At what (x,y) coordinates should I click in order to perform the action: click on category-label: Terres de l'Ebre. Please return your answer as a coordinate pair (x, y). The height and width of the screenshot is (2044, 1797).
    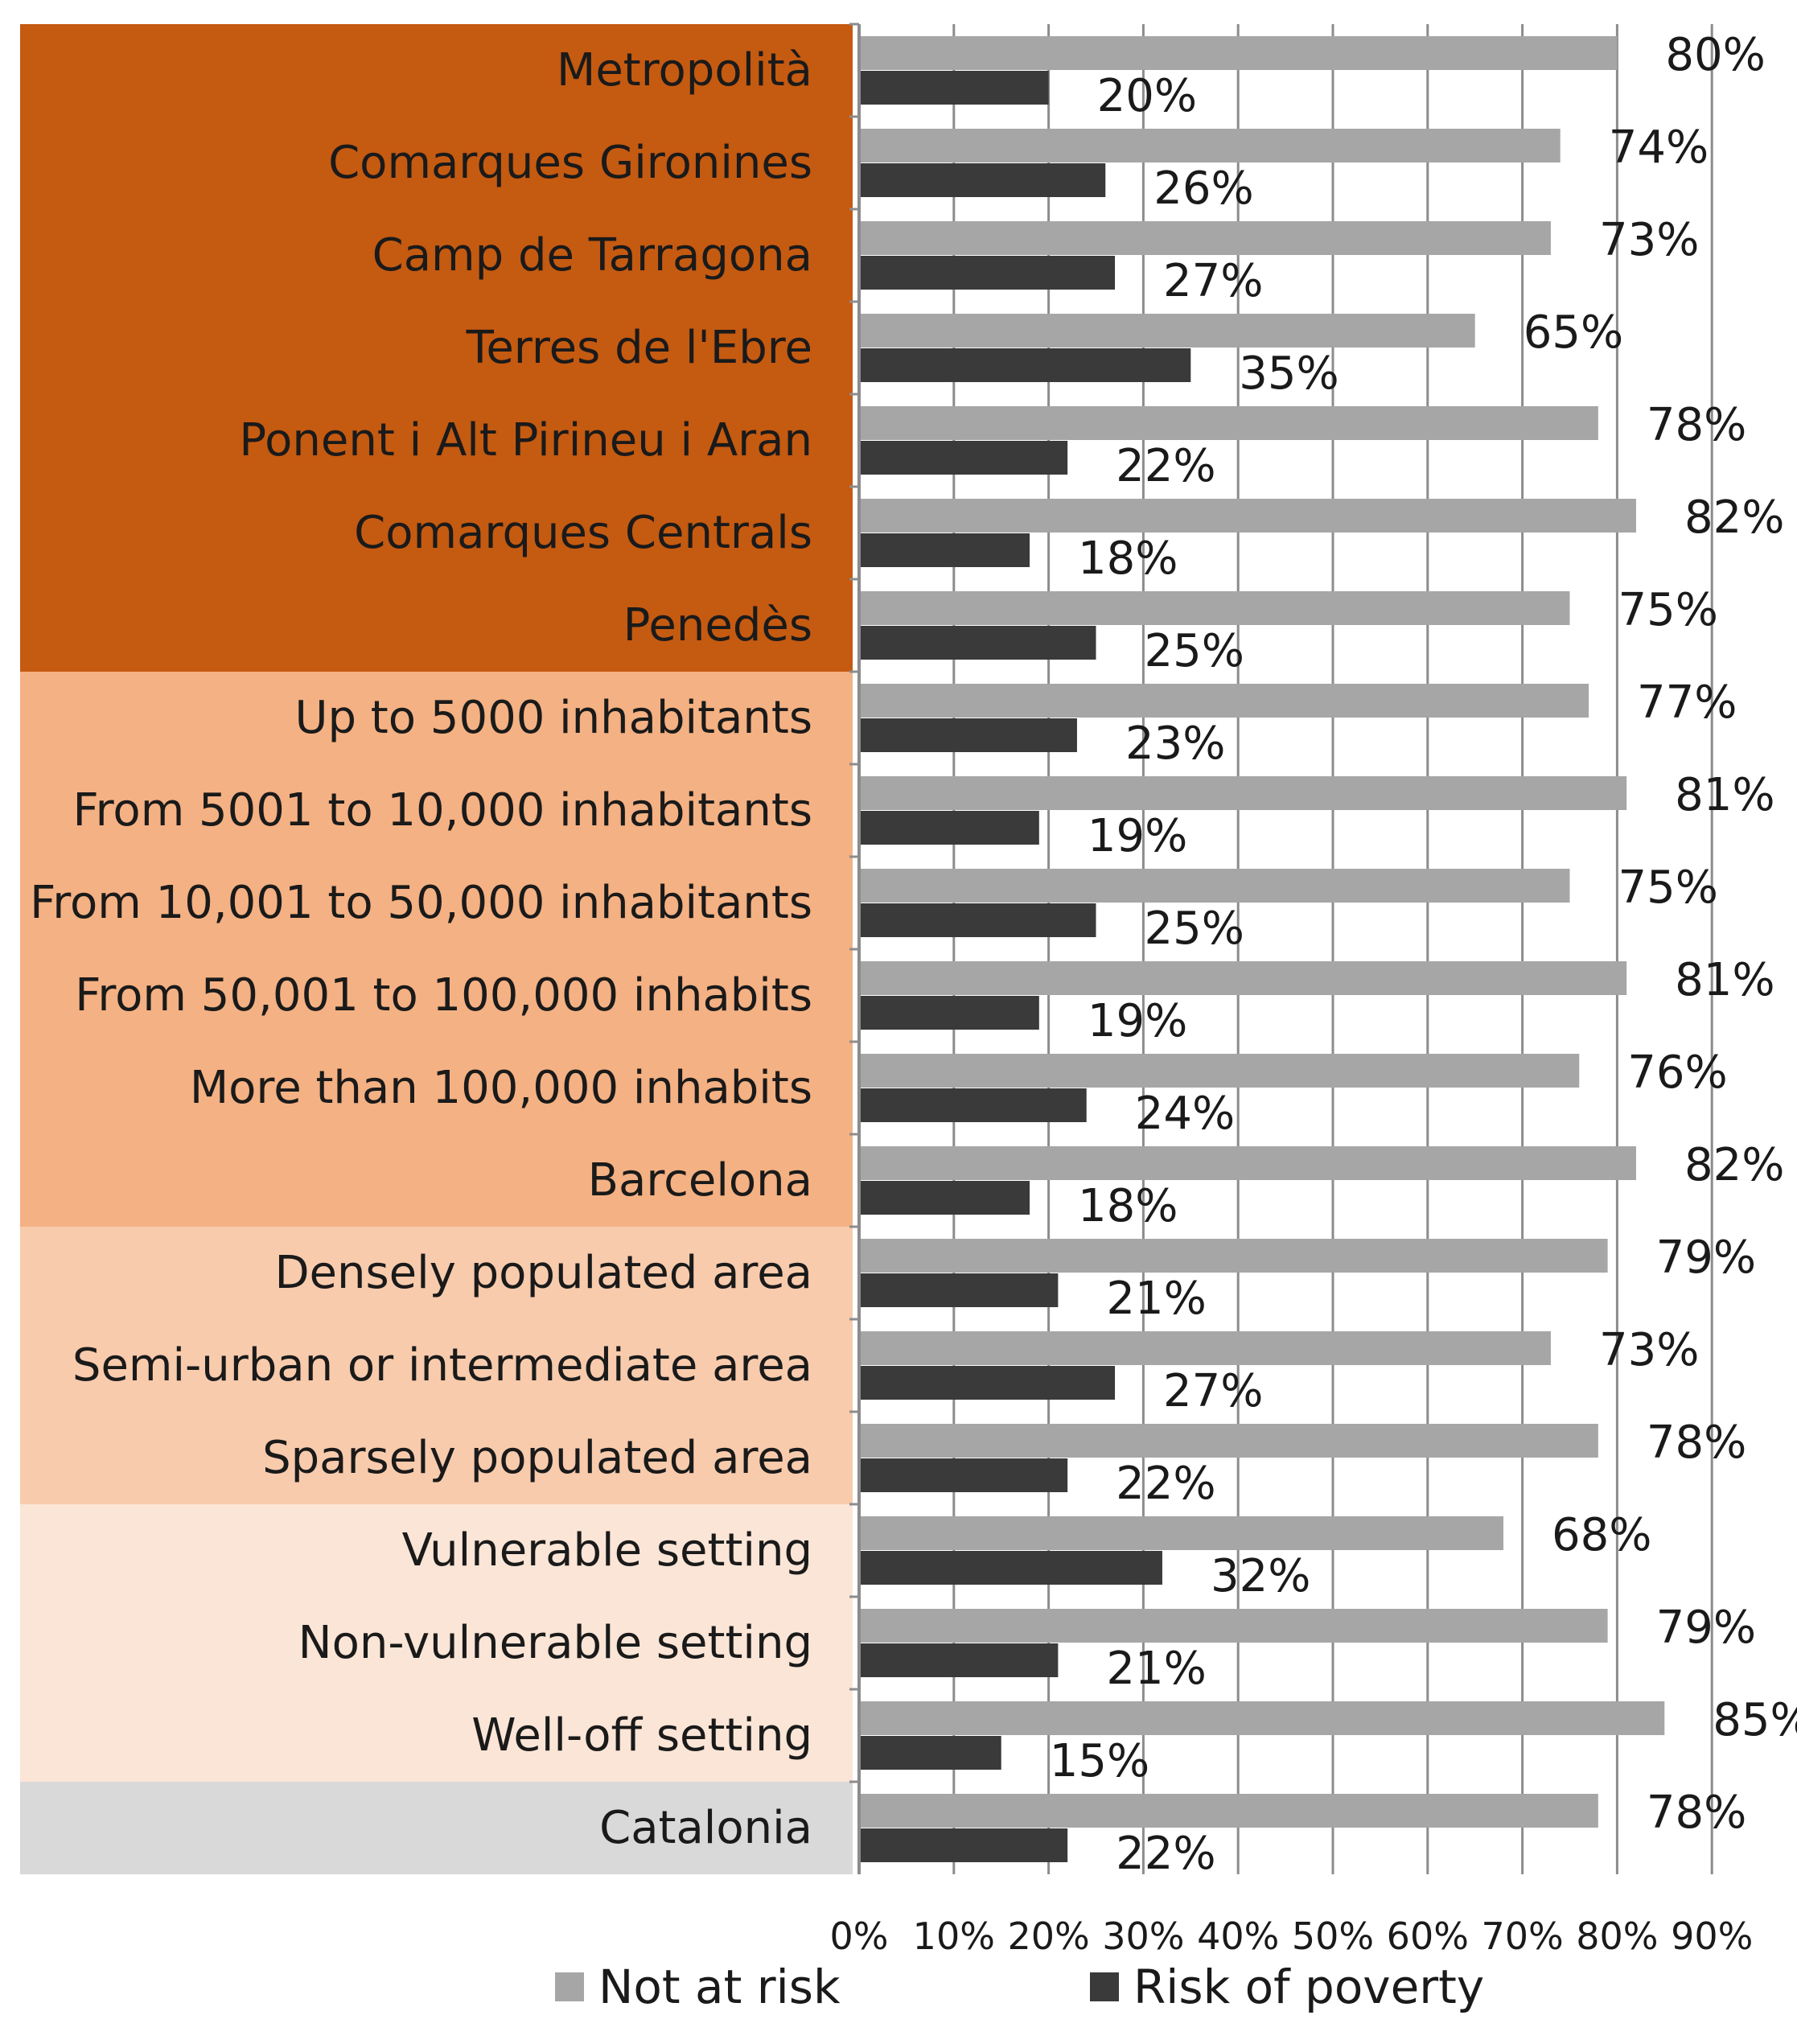
    Looking at the image, I should click on (639, 348).